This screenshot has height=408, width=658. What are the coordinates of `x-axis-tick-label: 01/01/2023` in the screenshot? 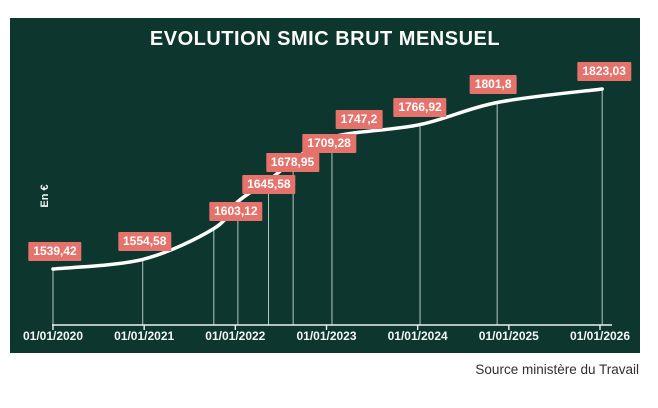 It's located at (326, 336).